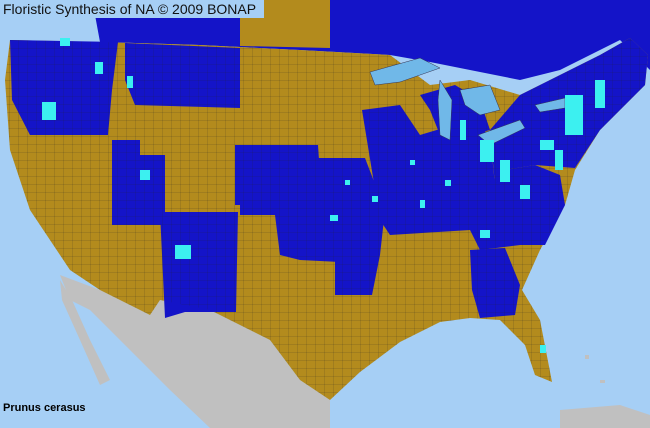 The height and width of the screenshot is (428, 650). Describe the element at coordinates (605, 391) in the screenshot. I see `caribbean-islands` at that location.